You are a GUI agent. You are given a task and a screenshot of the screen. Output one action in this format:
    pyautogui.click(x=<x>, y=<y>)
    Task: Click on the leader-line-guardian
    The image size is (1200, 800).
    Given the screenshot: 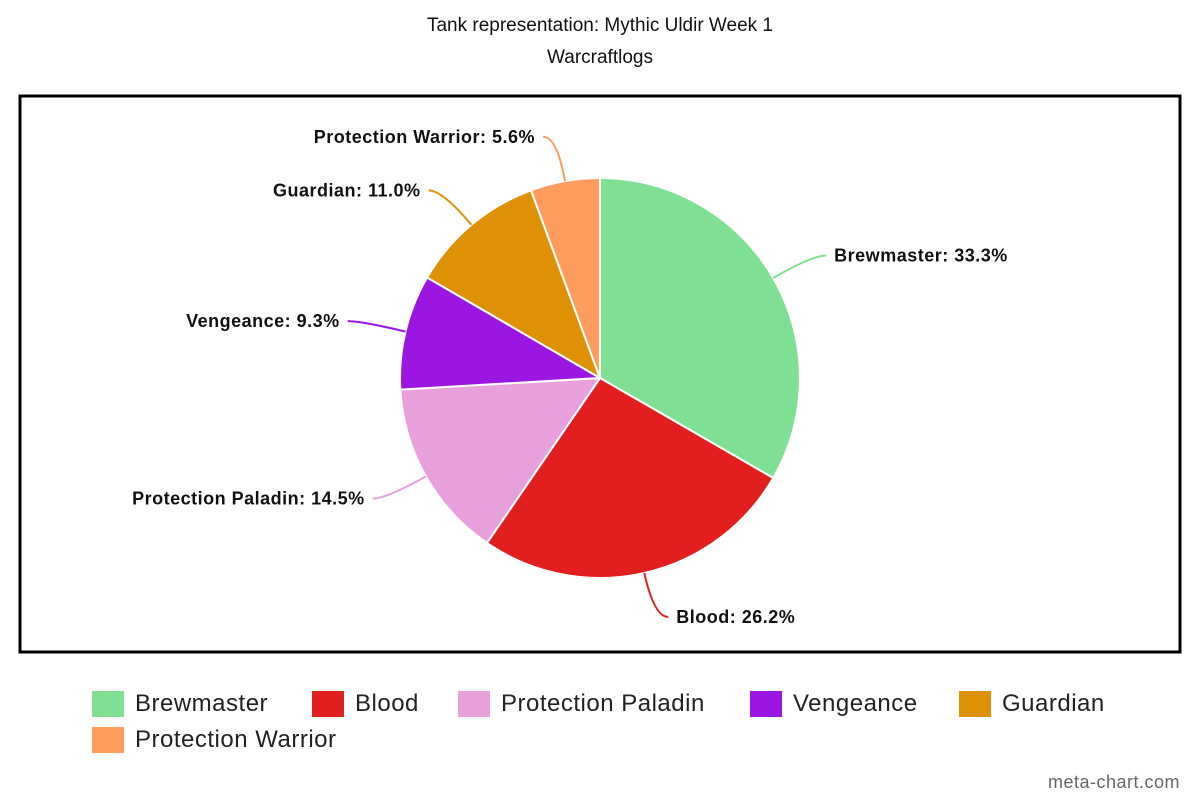 What is the action you would take?
    pyautogui.click(x=450, y=207)
    